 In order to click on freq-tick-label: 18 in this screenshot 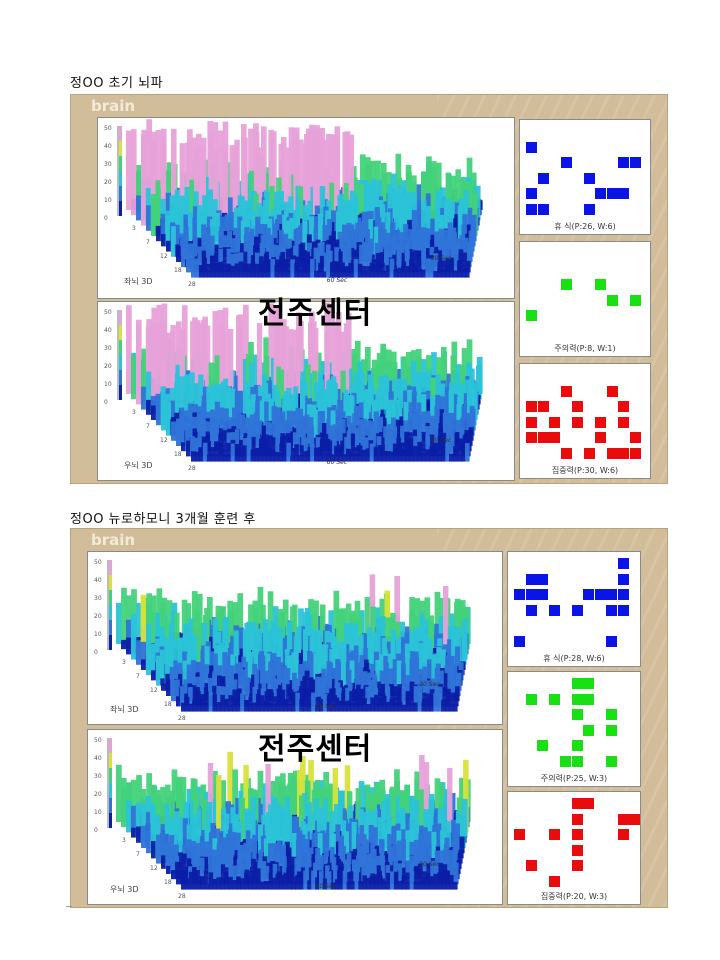, I will do `click(178, 454)`.